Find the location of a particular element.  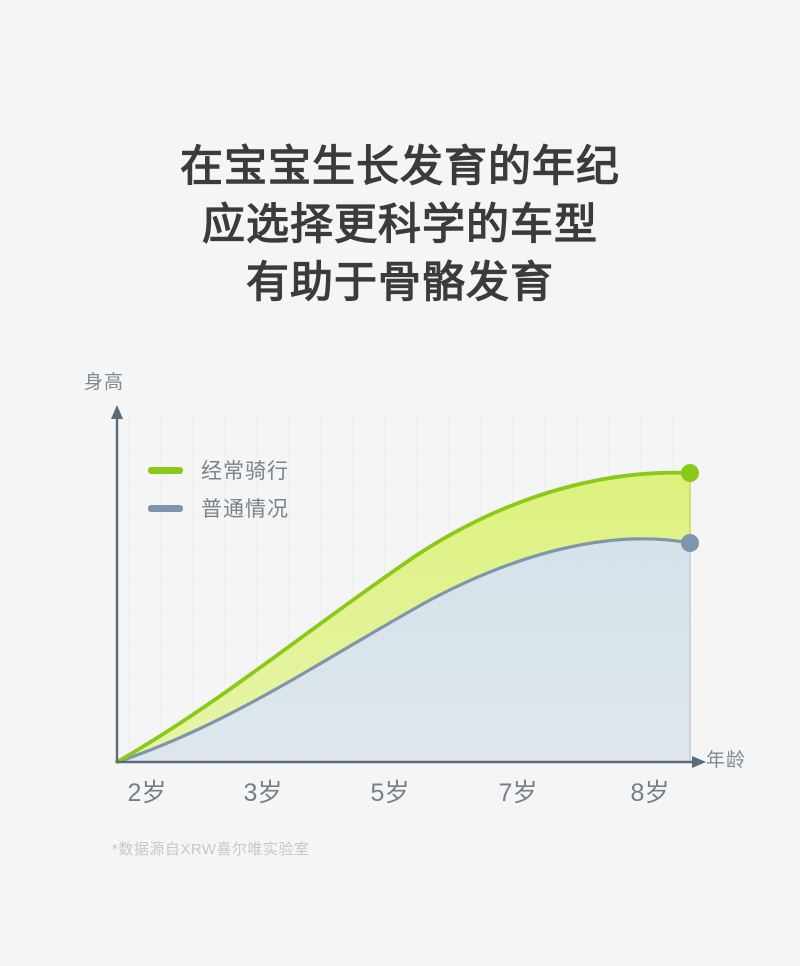

series-endpoint-ordinary is located at coordinates (690, 543).